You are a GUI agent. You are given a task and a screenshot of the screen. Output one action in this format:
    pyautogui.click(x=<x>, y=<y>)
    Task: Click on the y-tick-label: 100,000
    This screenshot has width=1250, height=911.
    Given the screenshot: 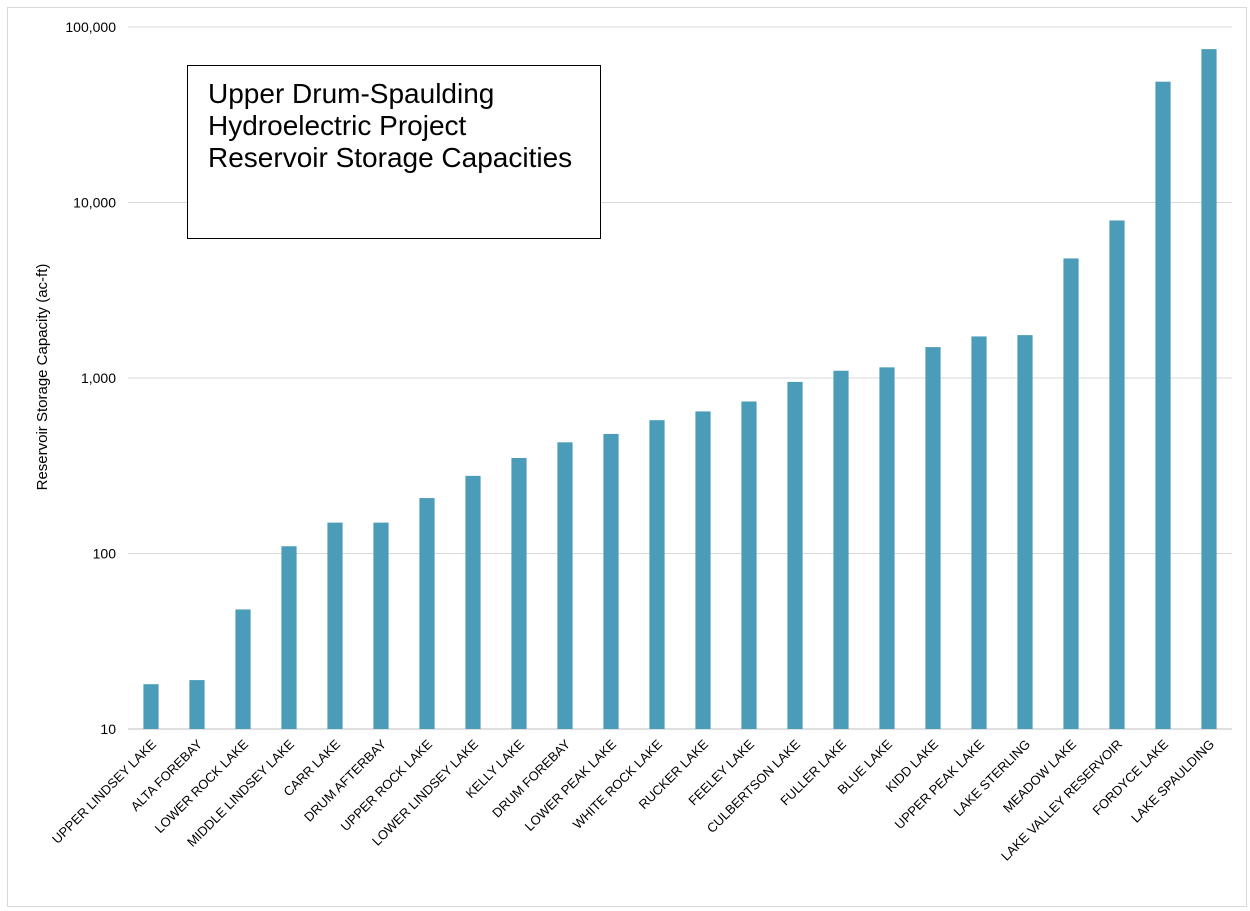 What is the action you would take?
    pyautogui.click(x=90, y=27)
    